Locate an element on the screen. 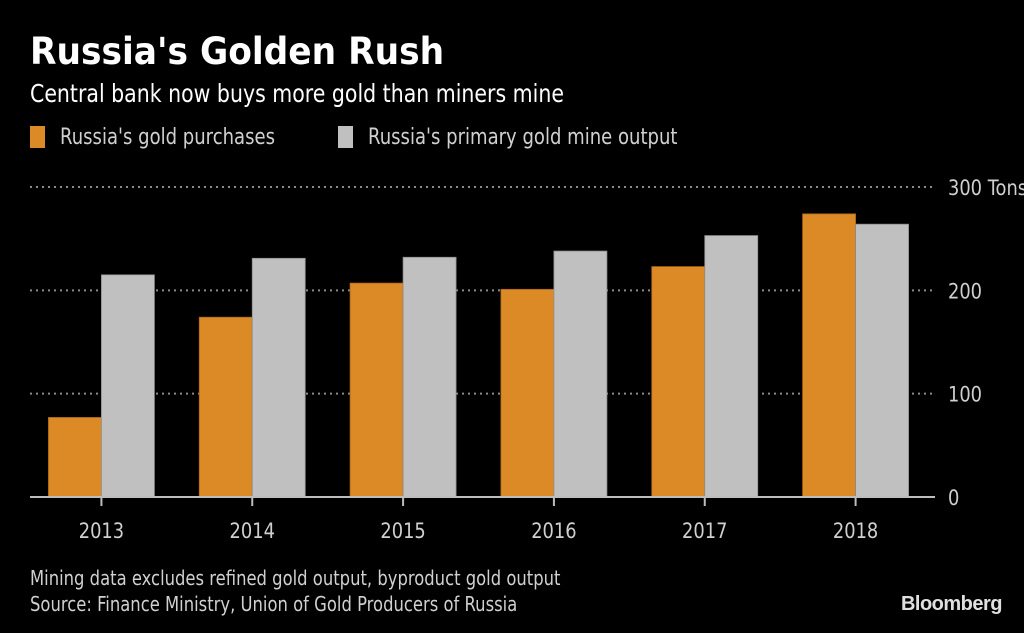 The image size is (1024, 633). legend-label-purchases: Russia's gold purchases is located at coordinates (168, 137).